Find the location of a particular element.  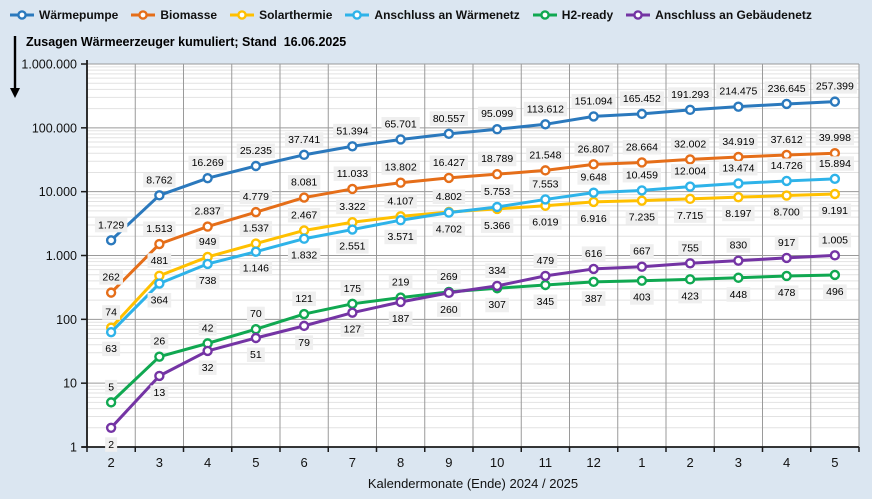

legend-item-anschluss-an-geb-udenetz: Anschluss an Gebäudenetz is located at coordinates (719, 15).